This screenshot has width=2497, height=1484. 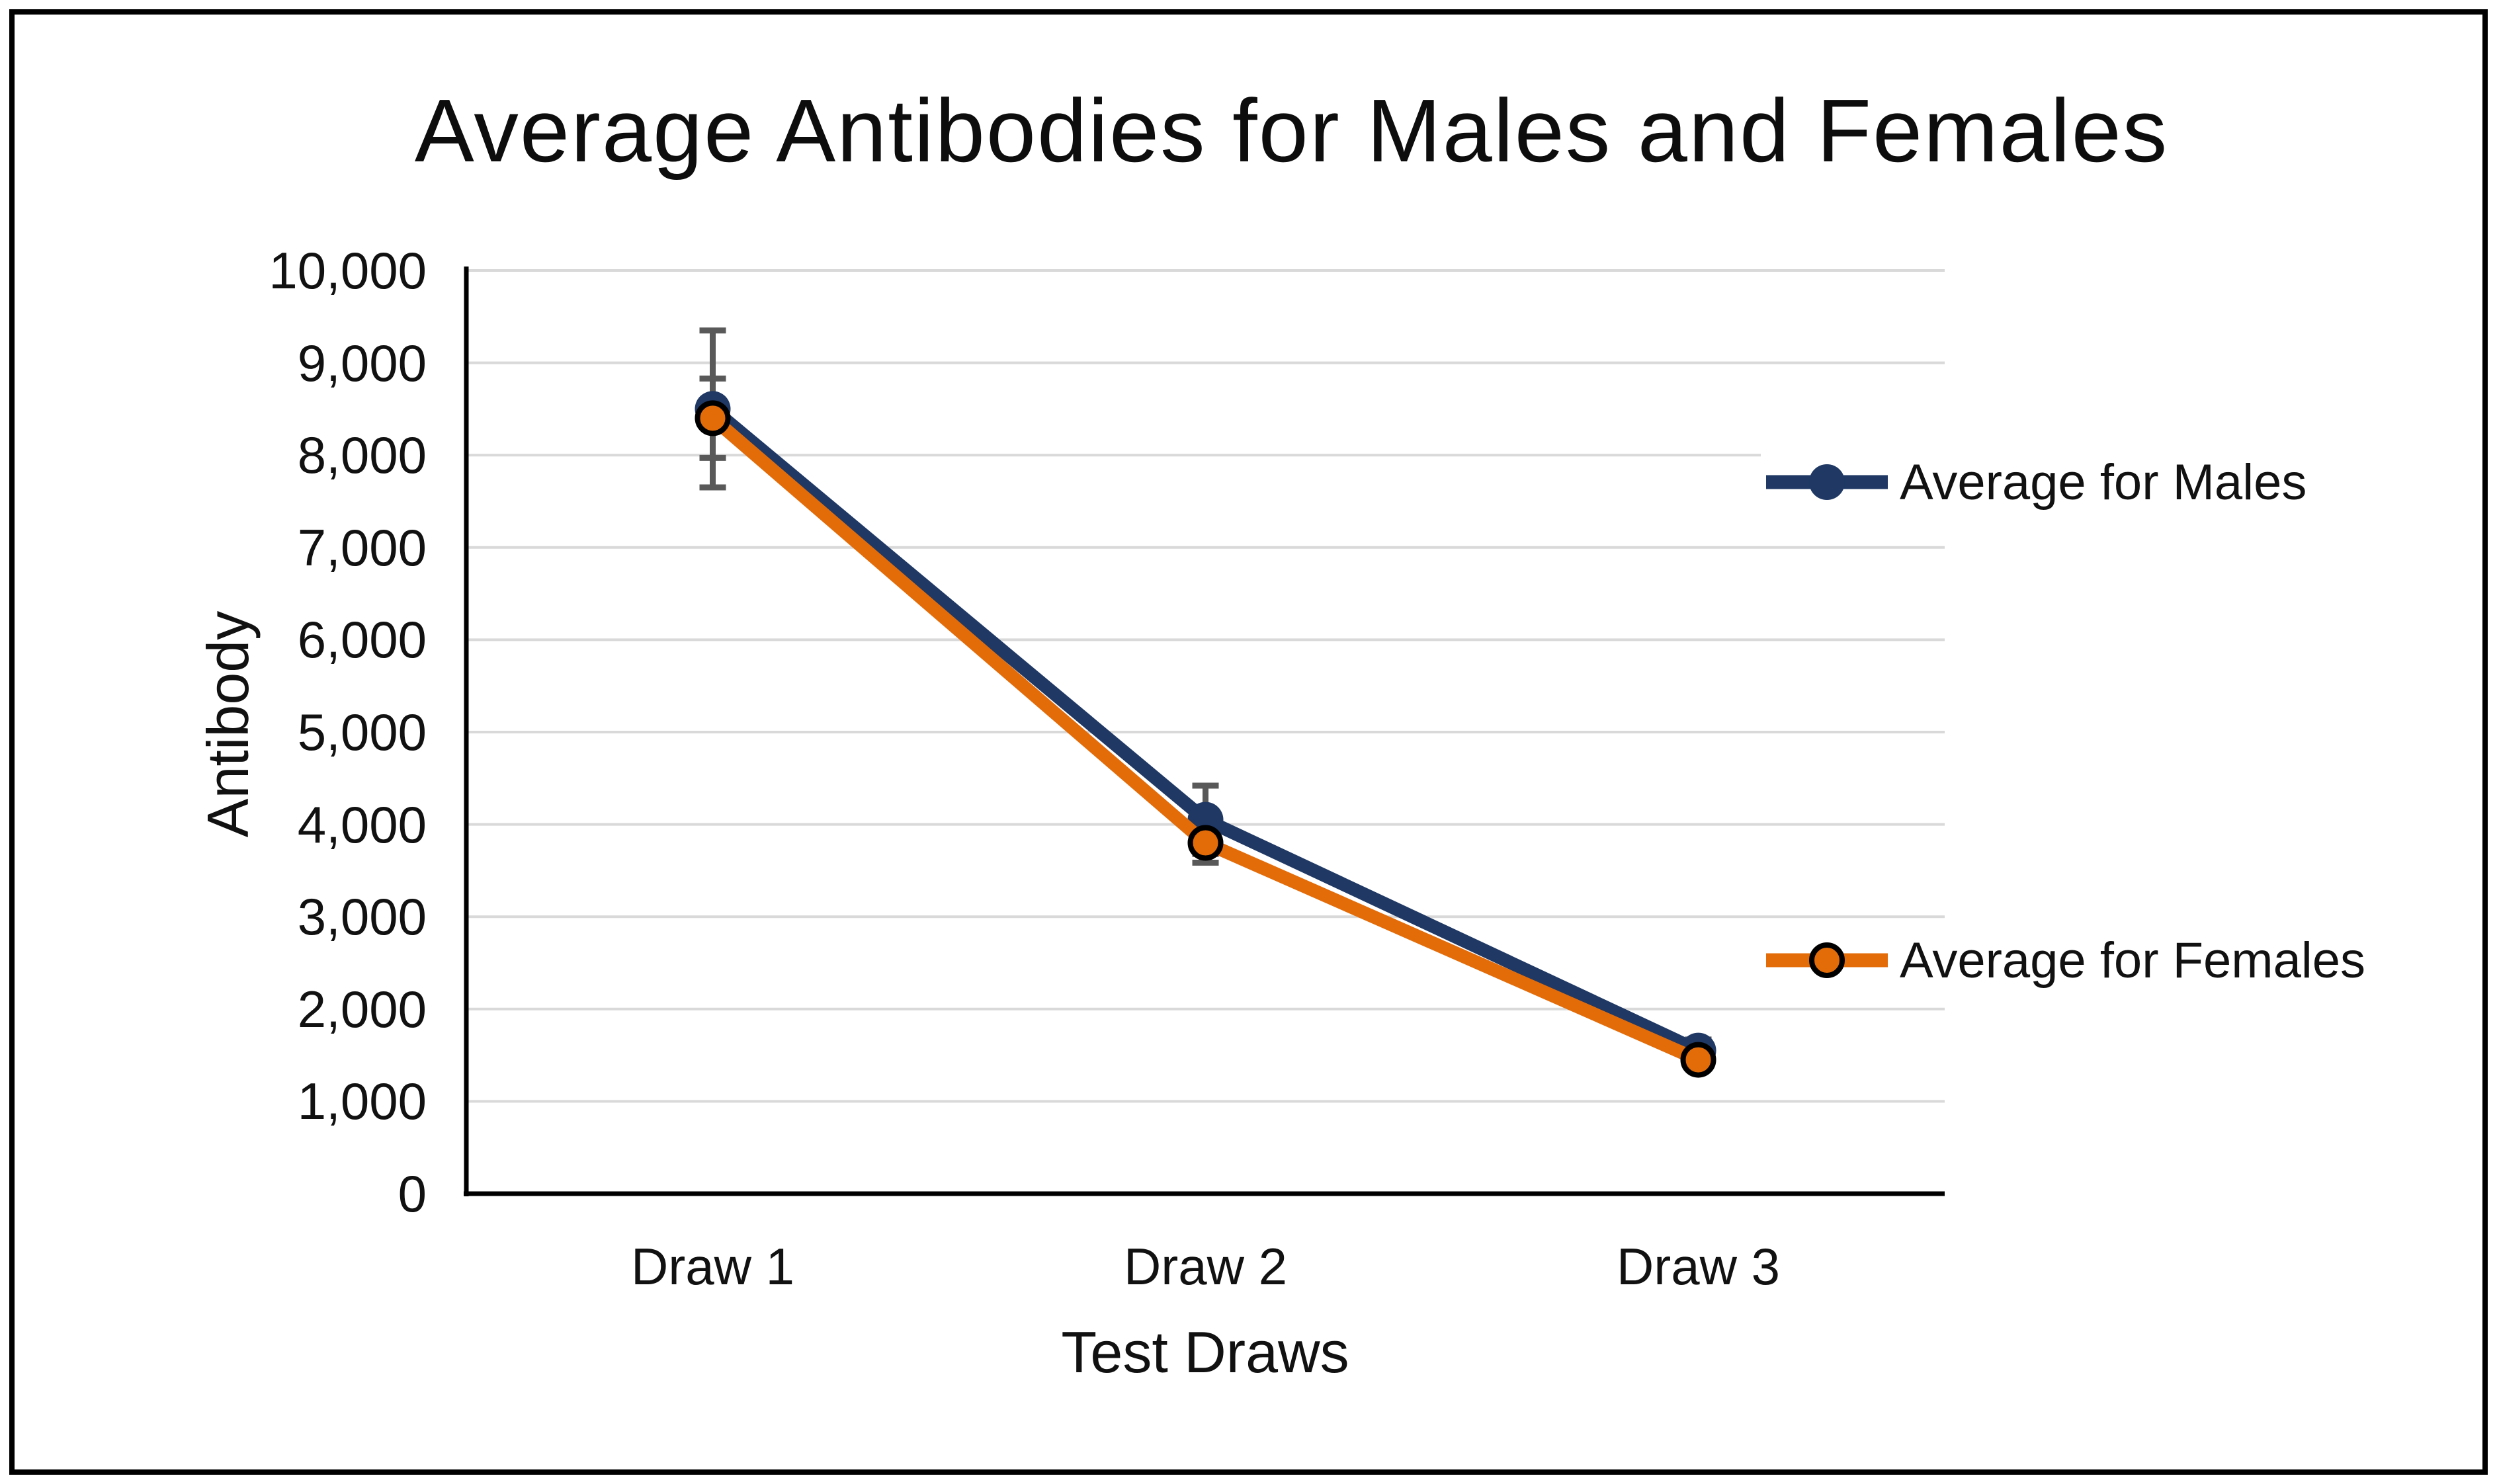 I want to click on y-tick-label: 6,000, so click(x=362, y=639).